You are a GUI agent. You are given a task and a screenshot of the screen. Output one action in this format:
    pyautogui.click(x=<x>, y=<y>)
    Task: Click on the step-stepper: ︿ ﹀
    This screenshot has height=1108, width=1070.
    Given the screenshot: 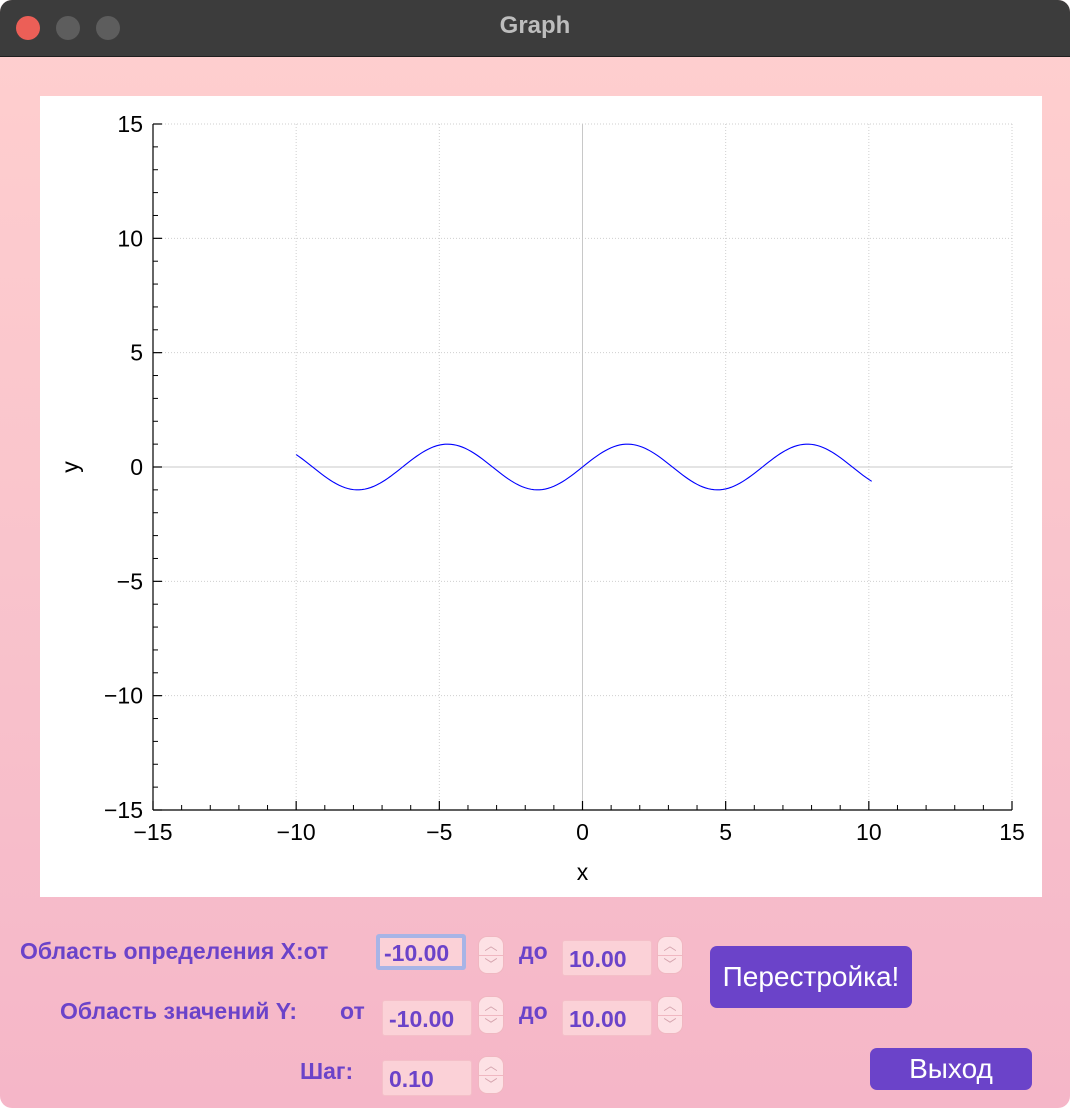 What is the action you would take?
    pyautogui.click(x=491, y=1075)
    